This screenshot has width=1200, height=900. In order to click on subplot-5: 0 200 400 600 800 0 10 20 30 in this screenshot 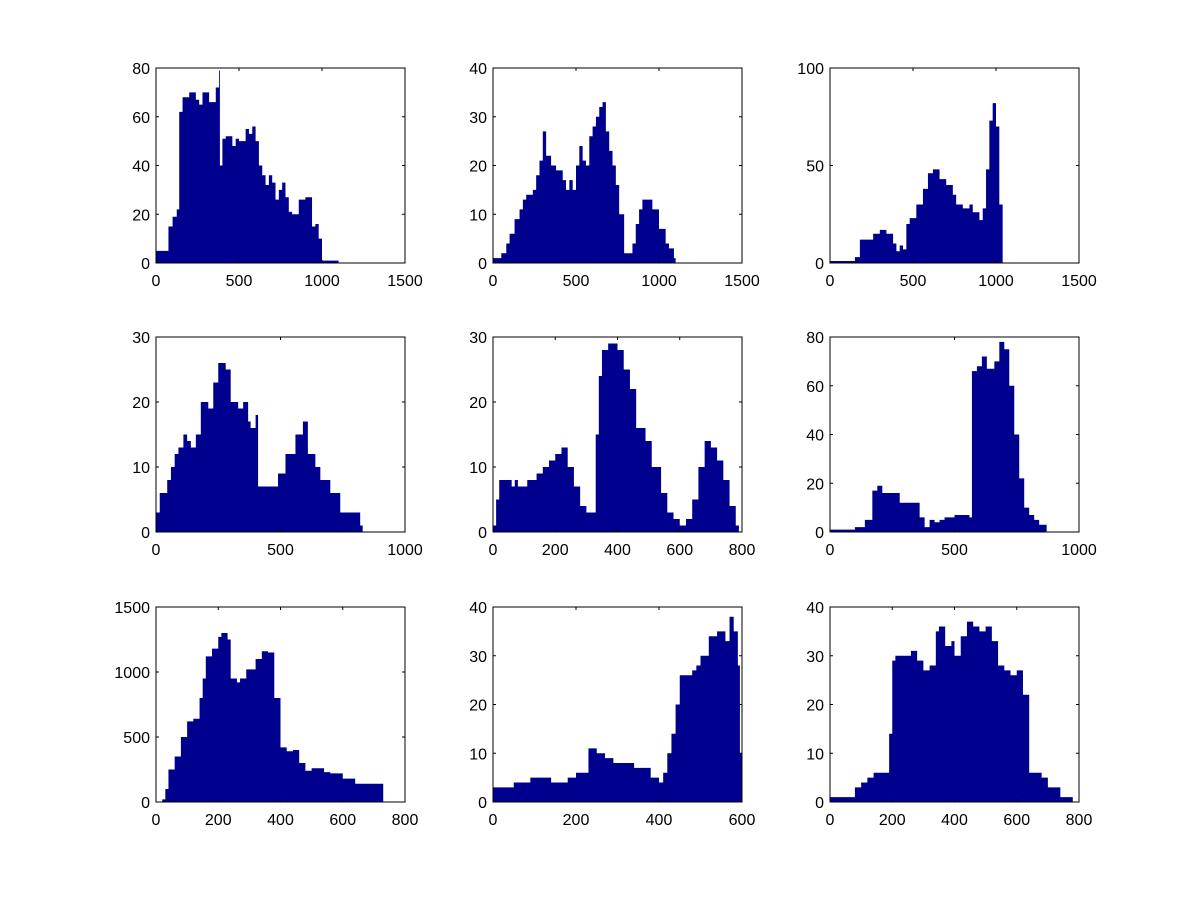, I will do `click(612, 444)`.